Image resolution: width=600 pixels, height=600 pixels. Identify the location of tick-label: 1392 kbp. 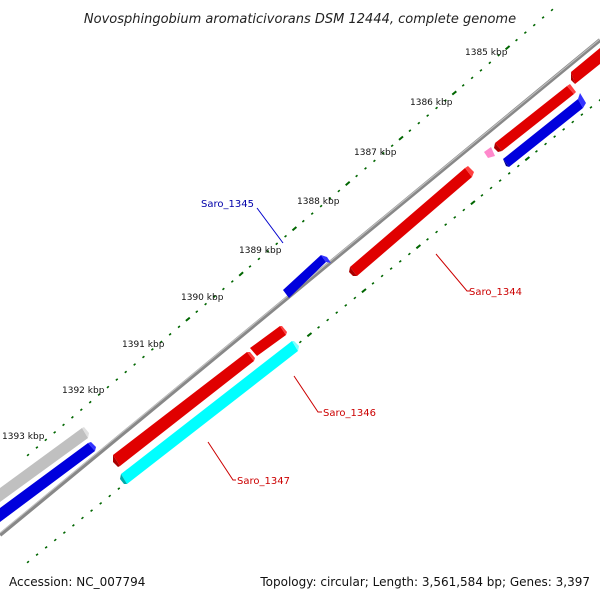
(83, 391).